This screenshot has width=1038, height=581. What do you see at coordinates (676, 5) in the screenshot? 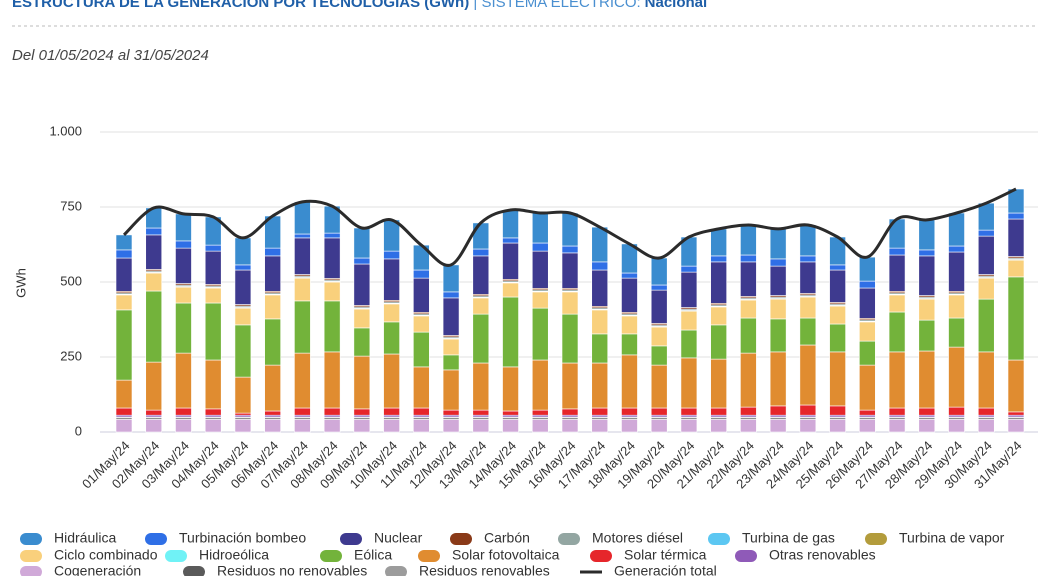
I see `title-region: Nacional` at bounding box center [676, 5].